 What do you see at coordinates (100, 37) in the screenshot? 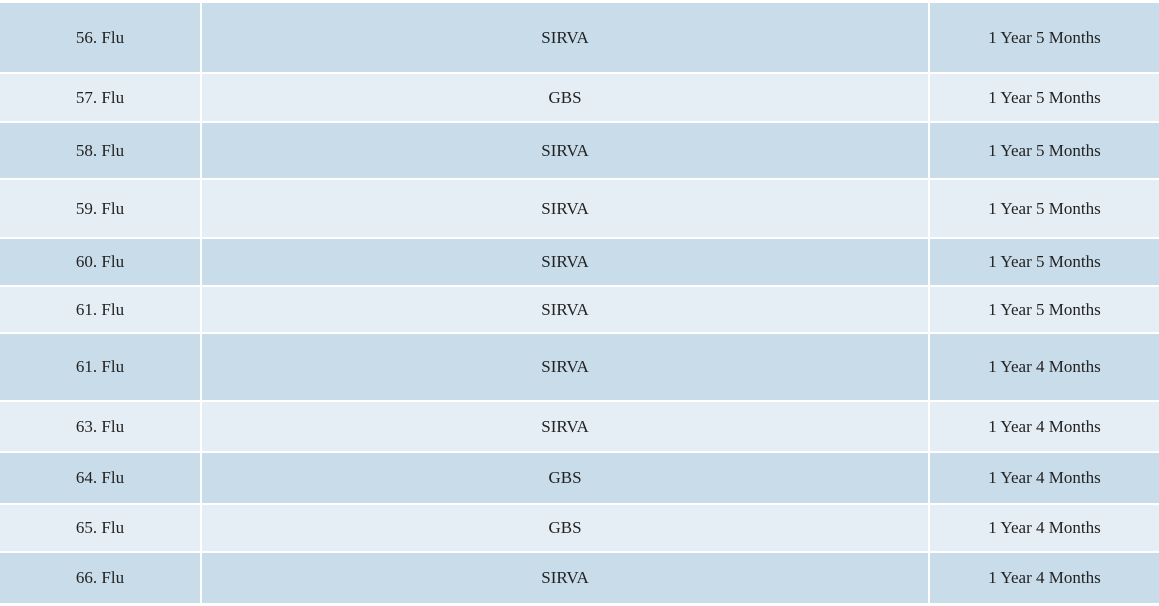
I see `table-cell: 56. Flu` at bounding box center [100, 37].